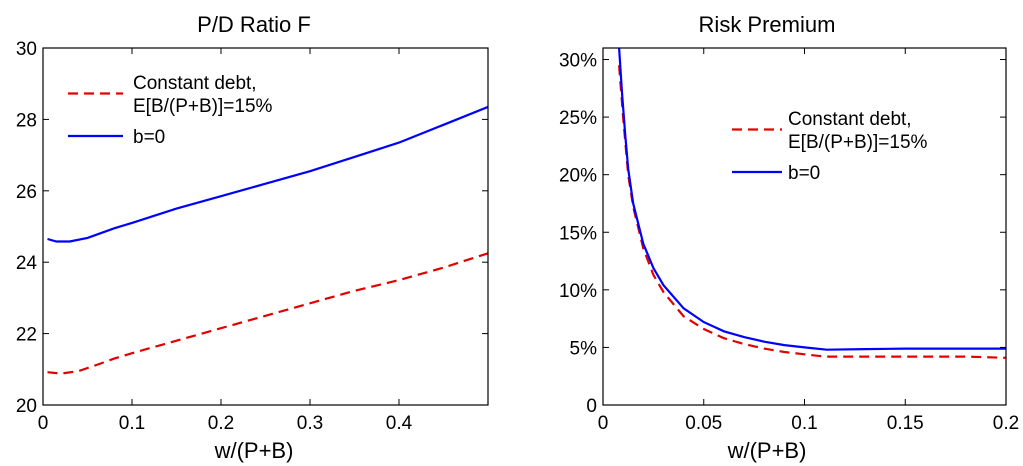  I want to click on series-line-b0, so click(267, 174).